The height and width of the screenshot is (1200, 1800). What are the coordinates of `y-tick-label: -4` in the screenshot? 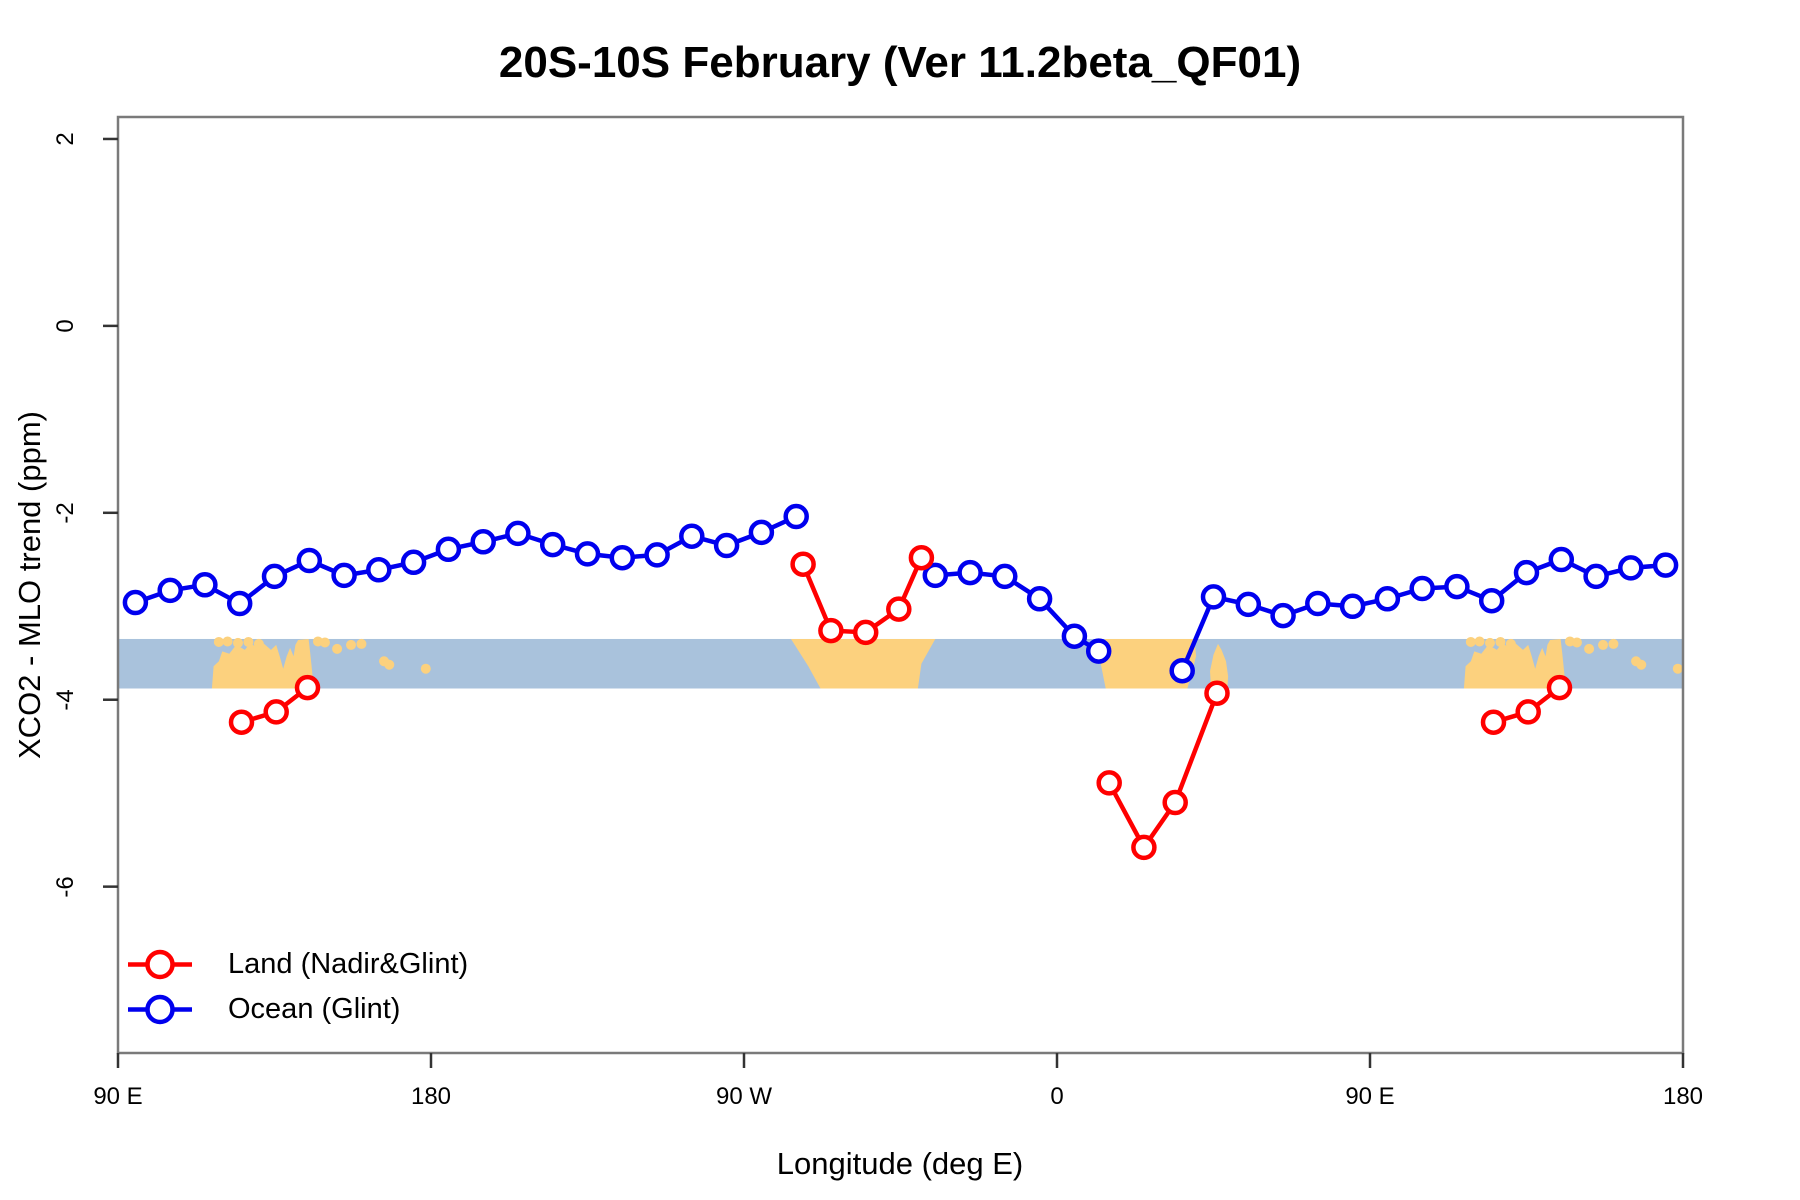 It's located at (65, 700).